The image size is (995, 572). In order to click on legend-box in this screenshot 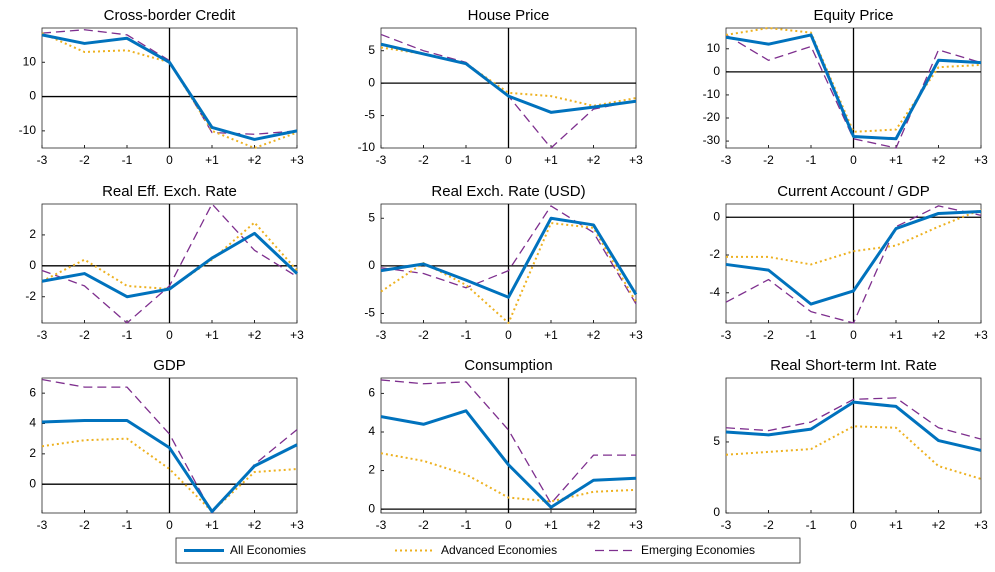, I will do `click(488, 550)`.